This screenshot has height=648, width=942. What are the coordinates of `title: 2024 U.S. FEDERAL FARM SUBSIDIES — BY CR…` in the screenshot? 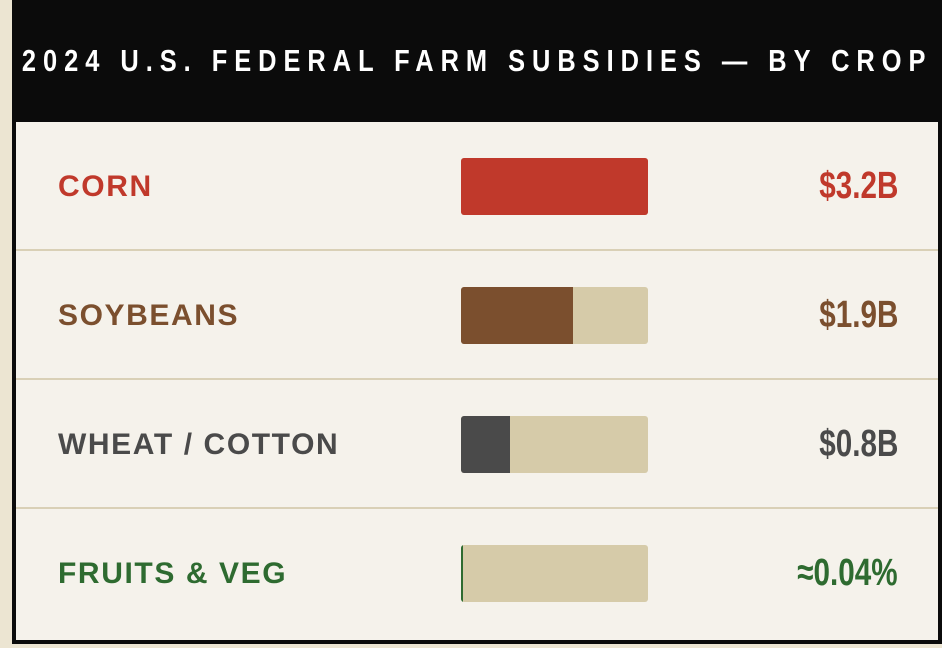 It's located at (477, 60).